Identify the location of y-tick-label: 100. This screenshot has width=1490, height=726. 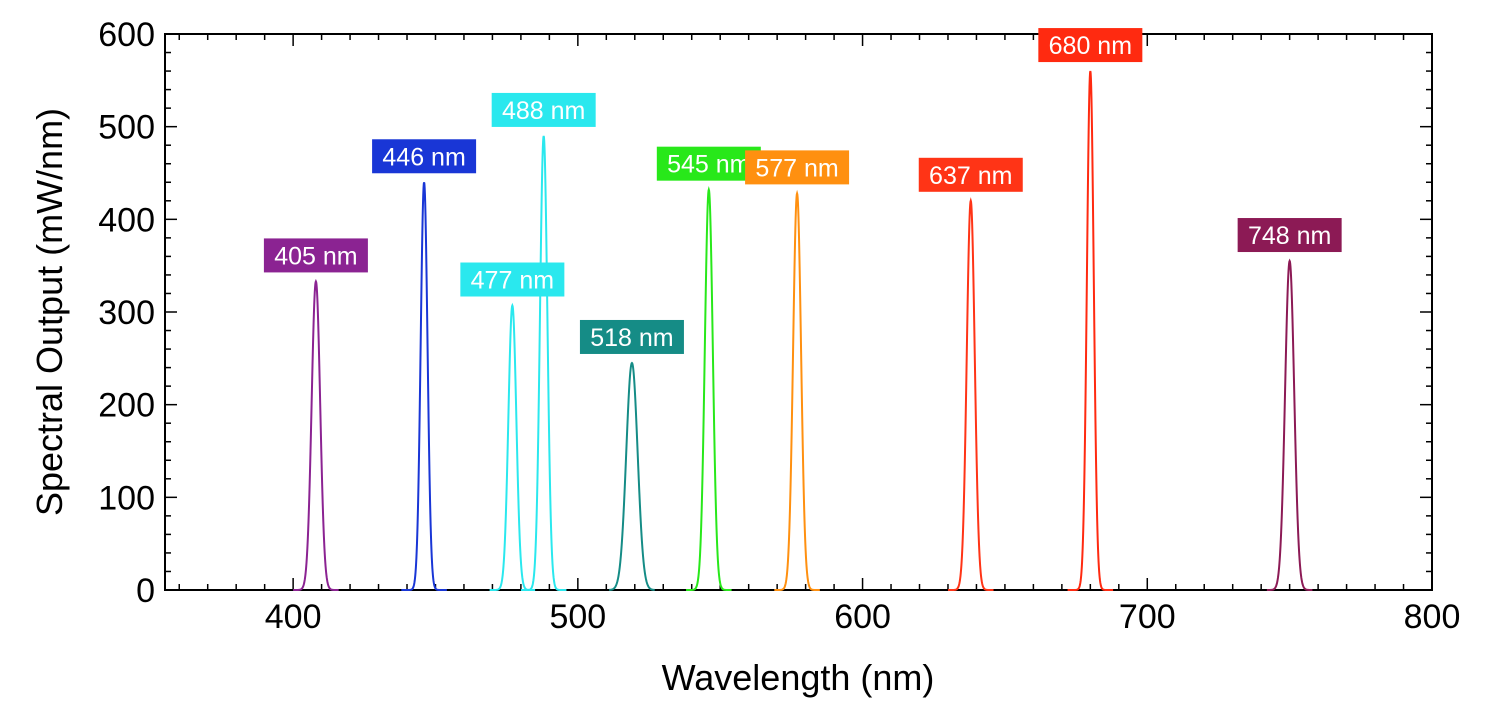
(126, 498).